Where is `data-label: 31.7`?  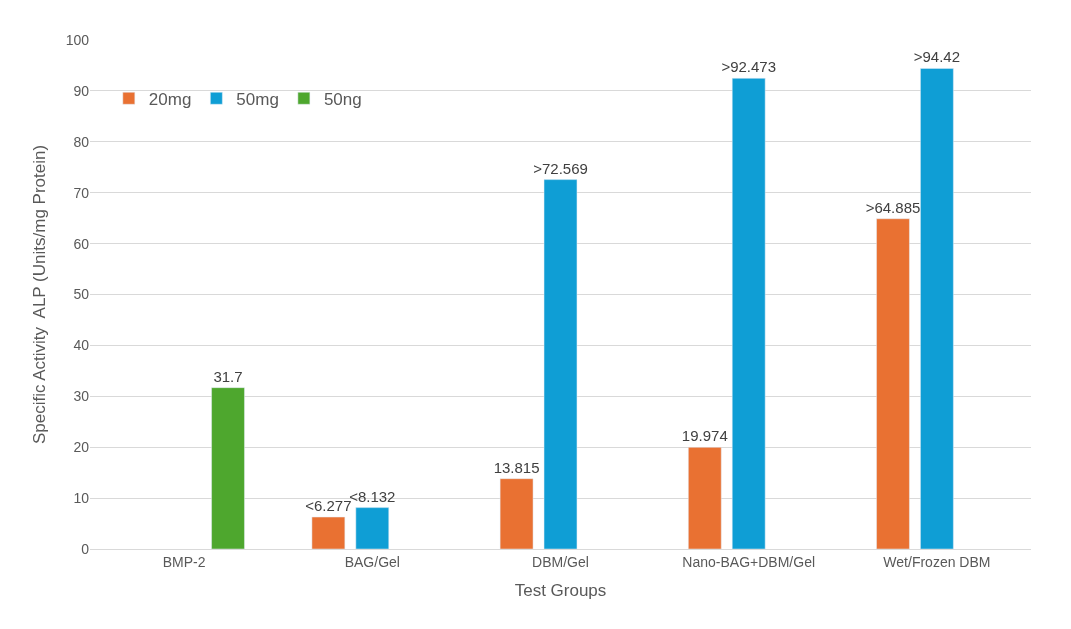
data-label: 31.7 is located at coordinates (228, 376).